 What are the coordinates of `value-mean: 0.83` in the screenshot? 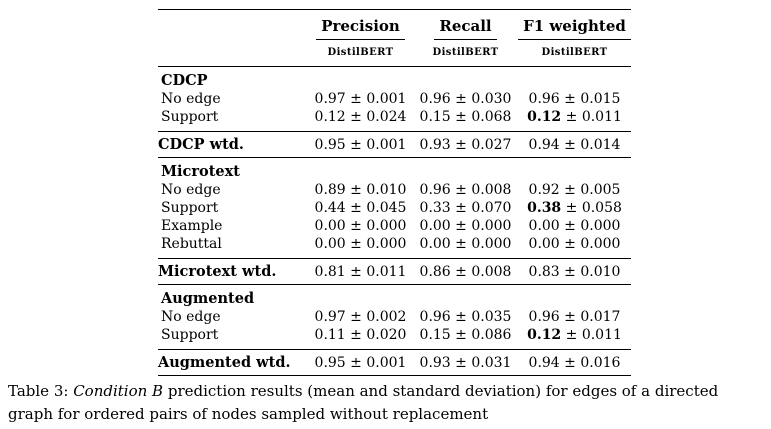 It's located at (544, 271).